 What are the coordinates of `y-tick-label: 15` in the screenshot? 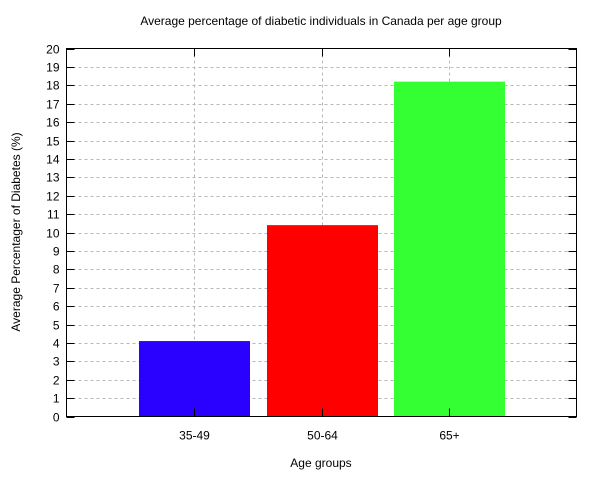 It's located at (53, 142).